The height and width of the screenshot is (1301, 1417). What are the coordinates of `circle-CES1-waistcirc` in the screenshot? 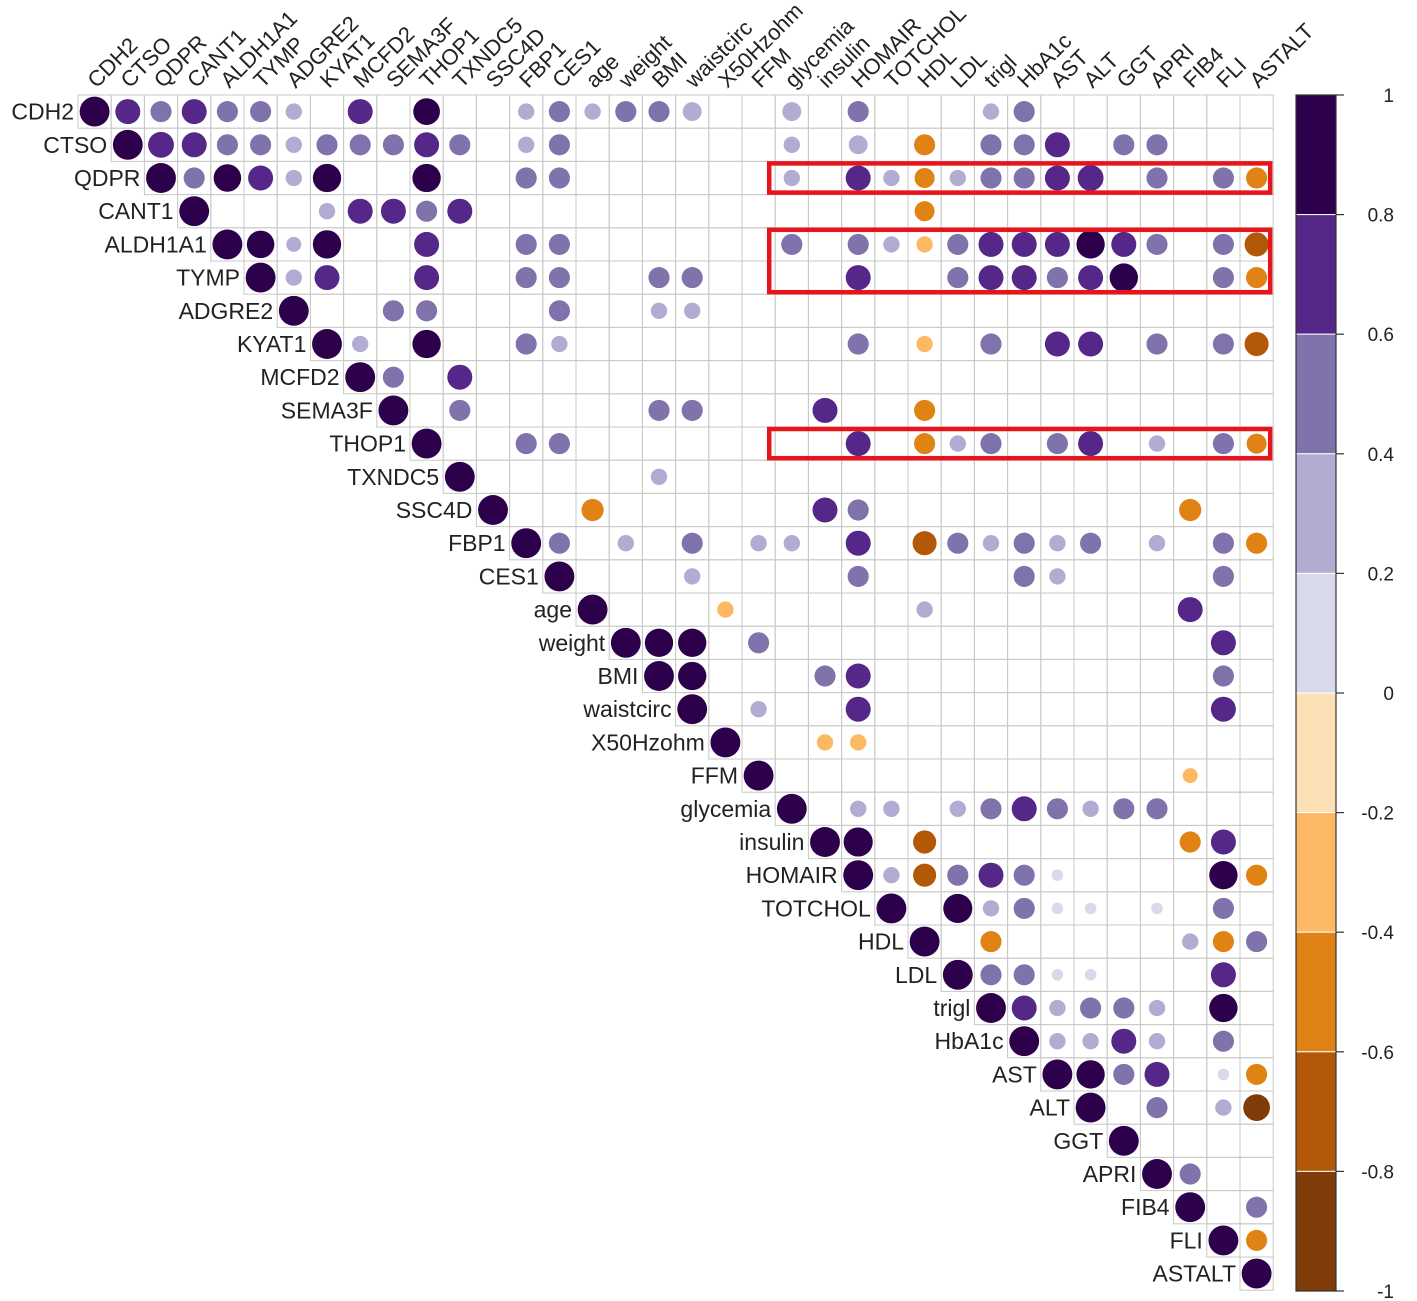 It's located at (692, 576).